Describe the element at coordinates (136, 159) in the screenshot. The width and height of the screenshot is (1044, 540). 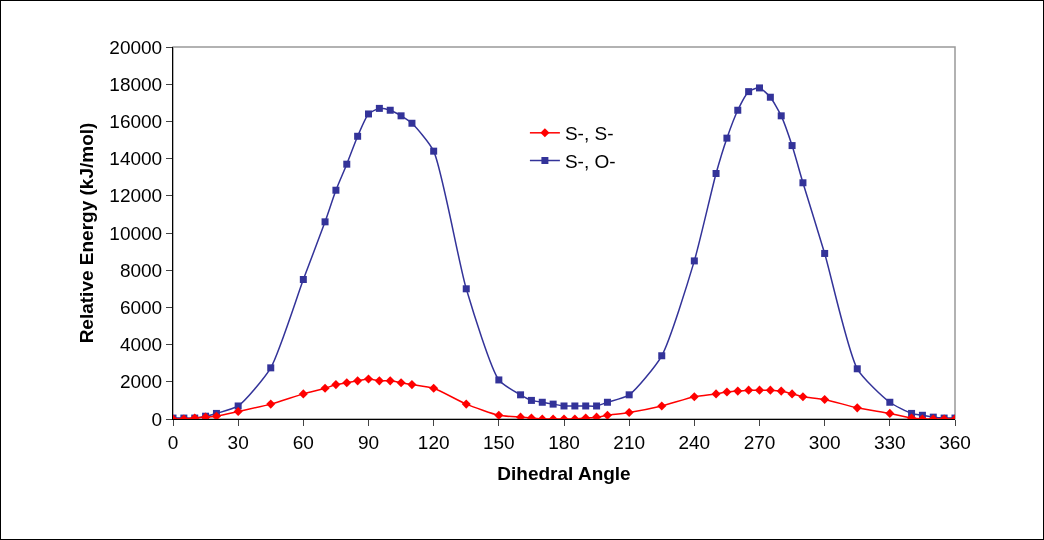
I see `y-tick-label: 14000` at that location.